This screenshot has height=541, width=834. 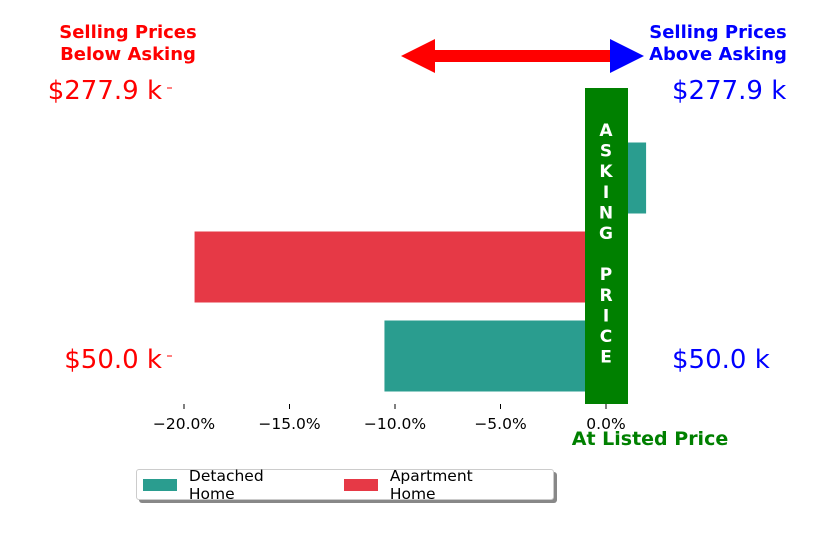 I want to click on asking-letter-2: K, so click(x=606, y=172).